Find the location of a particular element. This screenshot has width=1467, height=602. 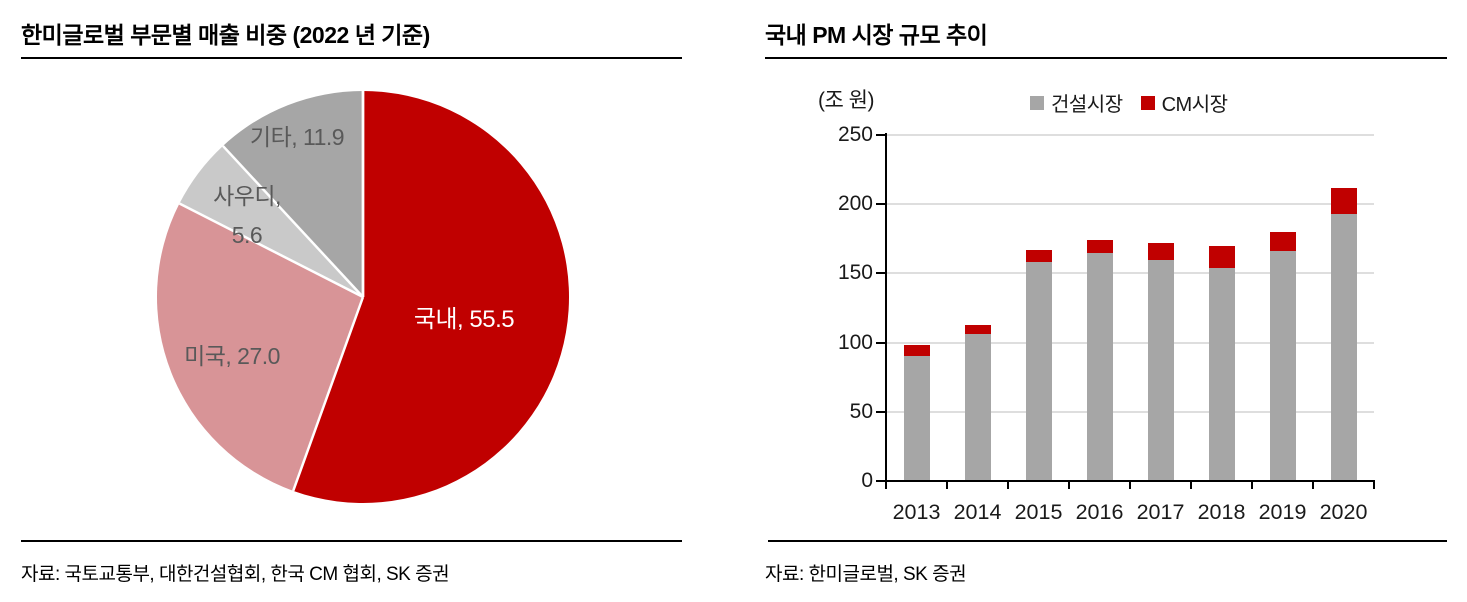

pie-slice-사우디 is located at coordinates (271, 221).